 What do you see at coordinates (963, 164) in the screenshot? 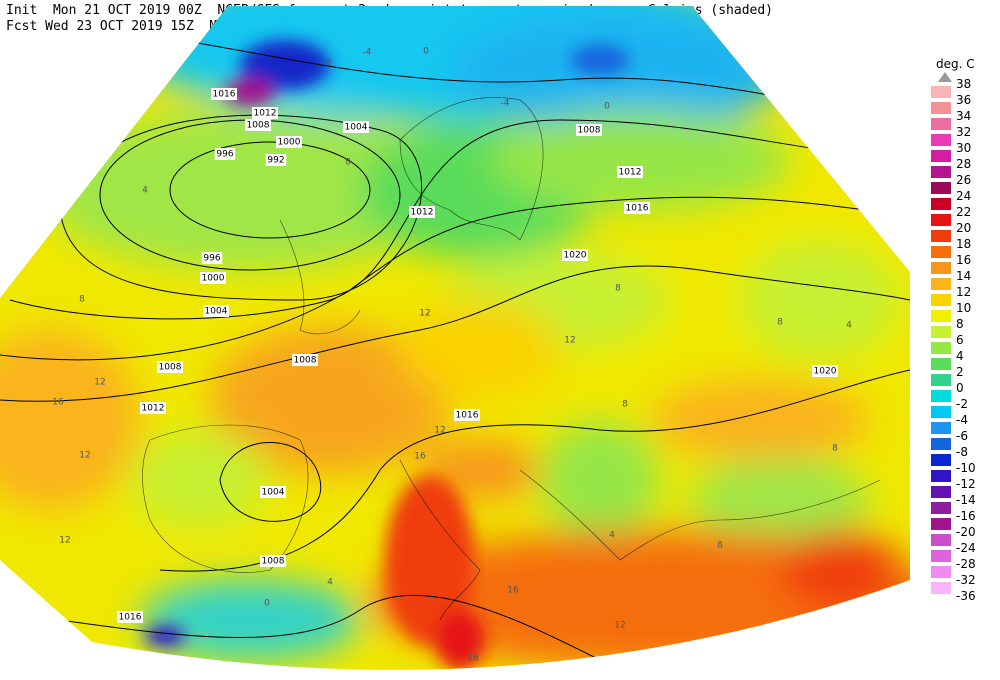
I see `legend-label: 28` at bounding box center [963, 164].